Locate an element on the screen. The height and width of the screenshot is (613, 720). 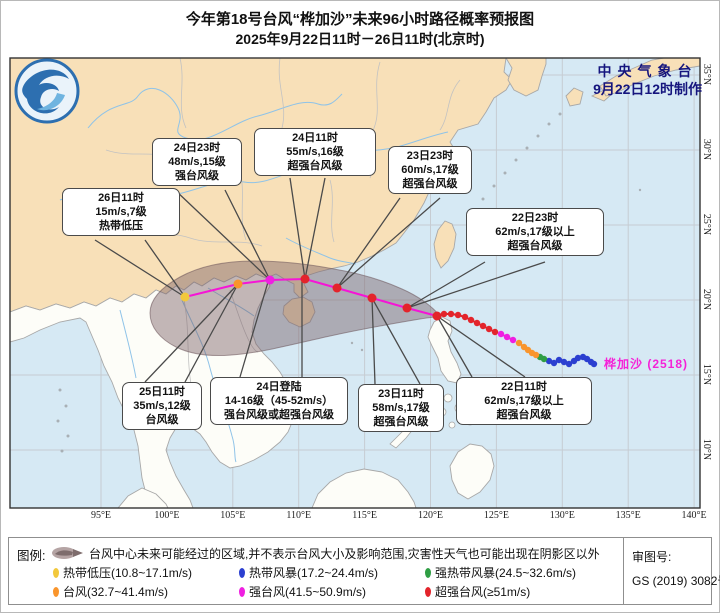
ts-dot-icon is located at coordinates (242, 573).